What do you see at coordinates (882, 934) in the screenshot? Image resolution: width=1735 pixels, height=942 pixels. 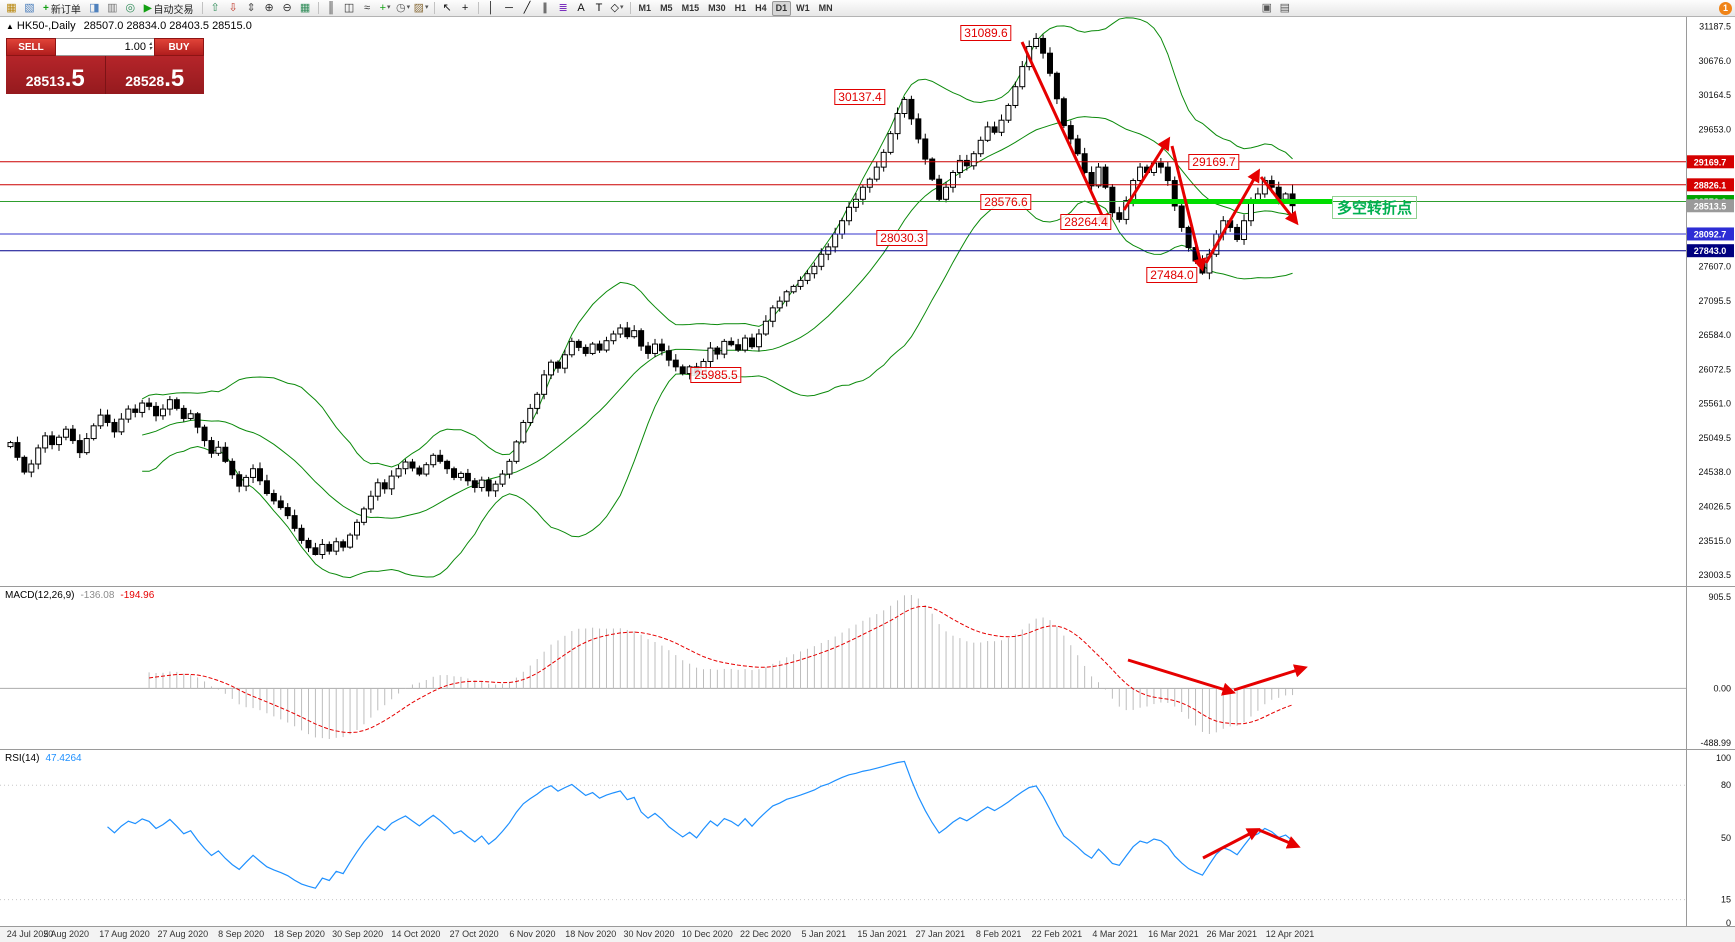 I see `date-axis-label: 15 Jan 2021` at bounding box center [882, 934].